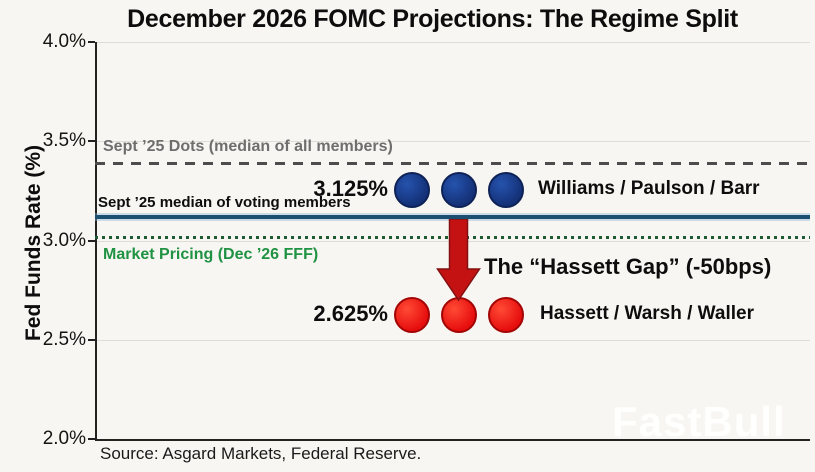 This screenshot has width=815, height=472. Describe the element at coordinates (350, 188) in the screenshot. I see `hawk-value-label: 3.125%` at that location.